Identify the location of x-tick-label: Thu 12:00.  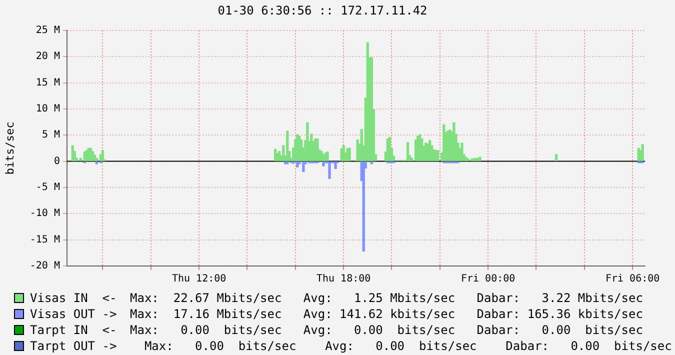
(199, 279).